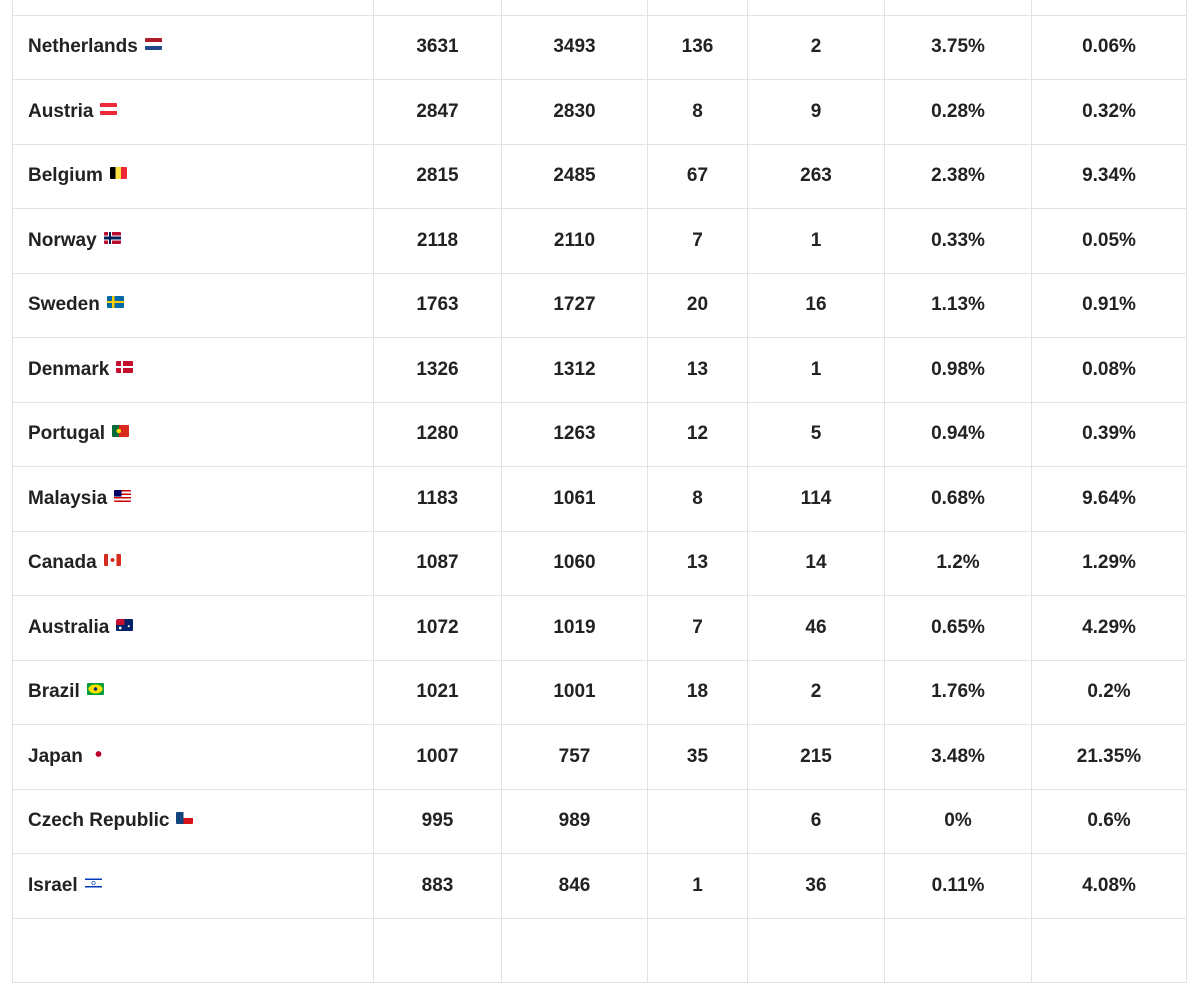 The width and height of the screenshot is (1200, 983). Describe the element at coordinates (697, 757) in the screenshot. I see `deaths-cell: 35` at that location.